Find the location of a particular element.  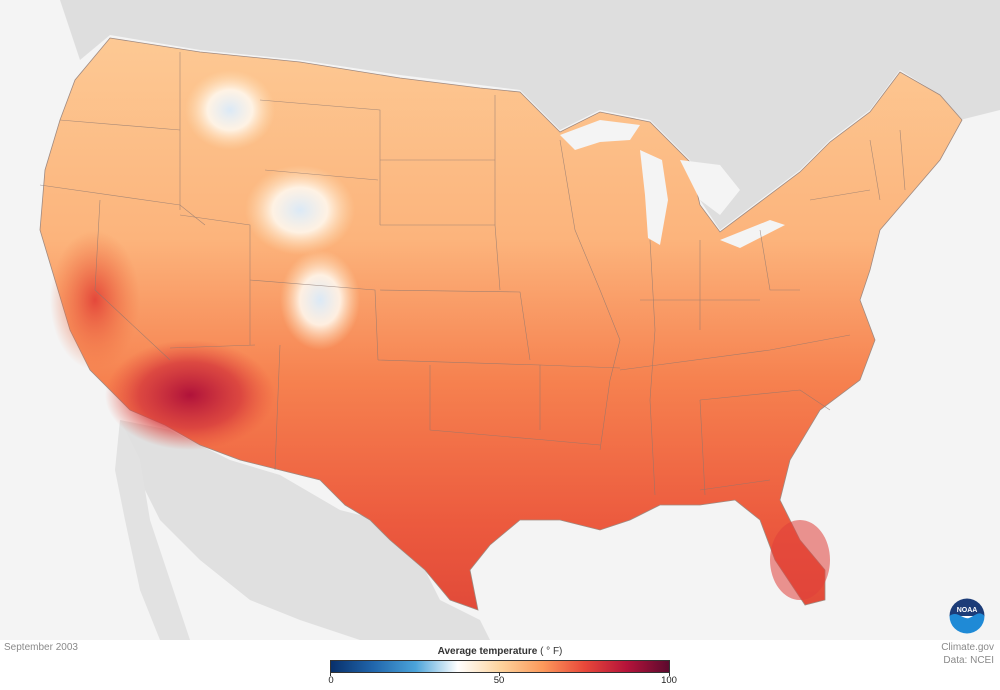

color-scale-bar is located at coordinates (500, 666).